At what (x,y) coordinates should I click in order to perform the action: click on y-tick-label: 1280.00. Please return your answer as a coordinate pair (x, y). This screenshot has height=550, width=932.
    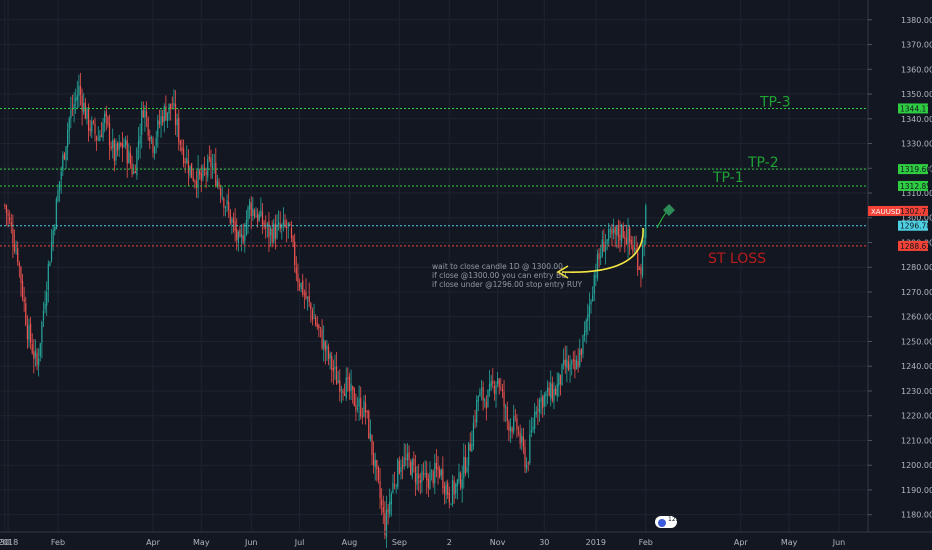
    Looking at the image, I should click on (916, 267).